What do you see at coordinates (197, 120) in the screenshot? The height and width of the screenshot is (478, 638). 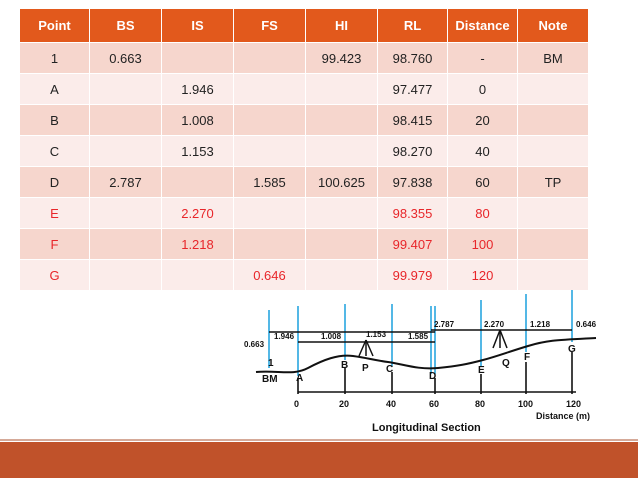 I see `table-cell: 1.008` at bounding box center [197, 120].